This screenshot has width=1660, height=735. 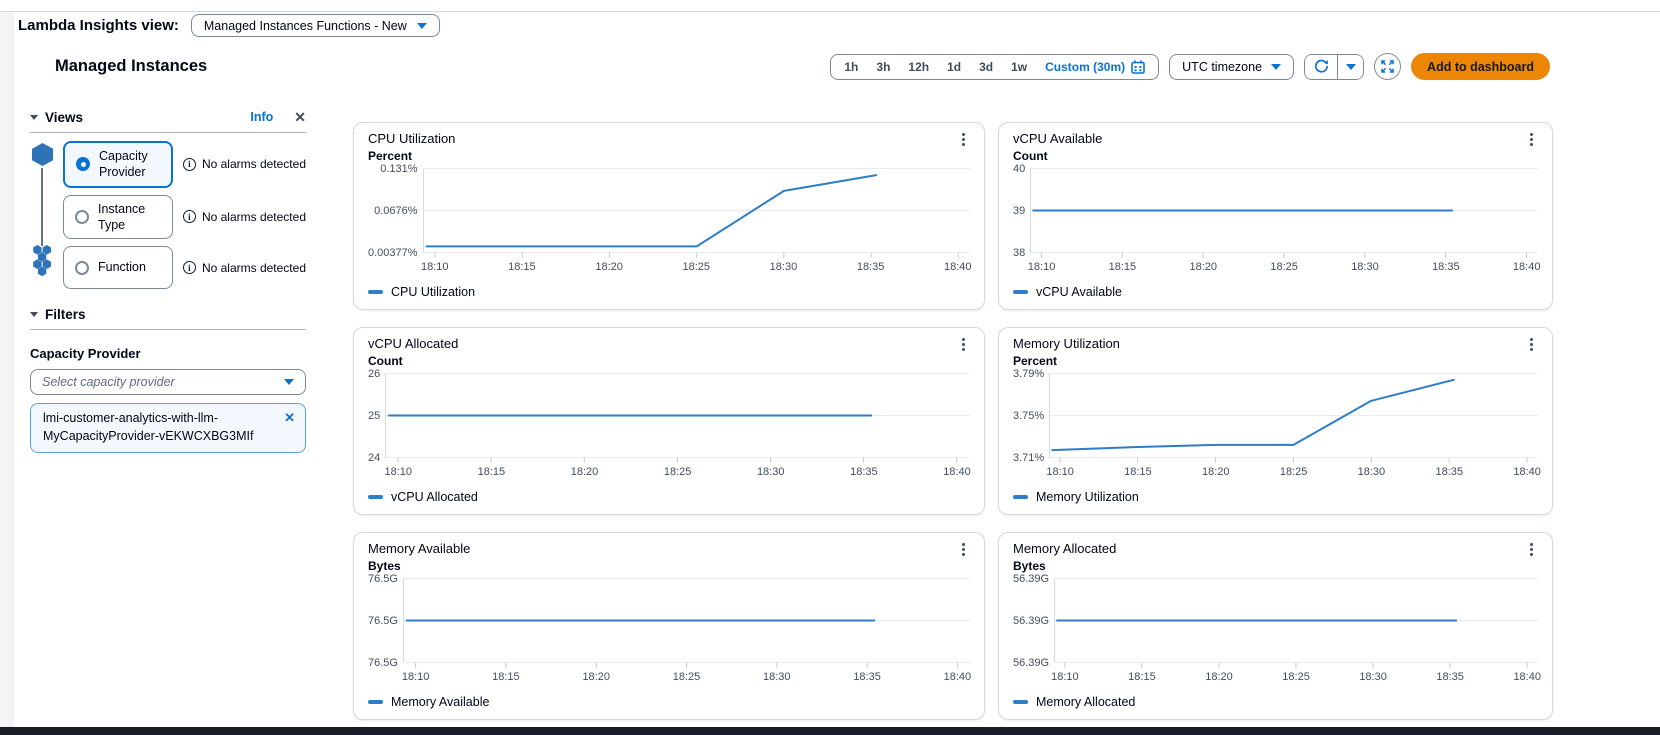 I want to click on refresh-options-button, so click(x=1350, y=66).